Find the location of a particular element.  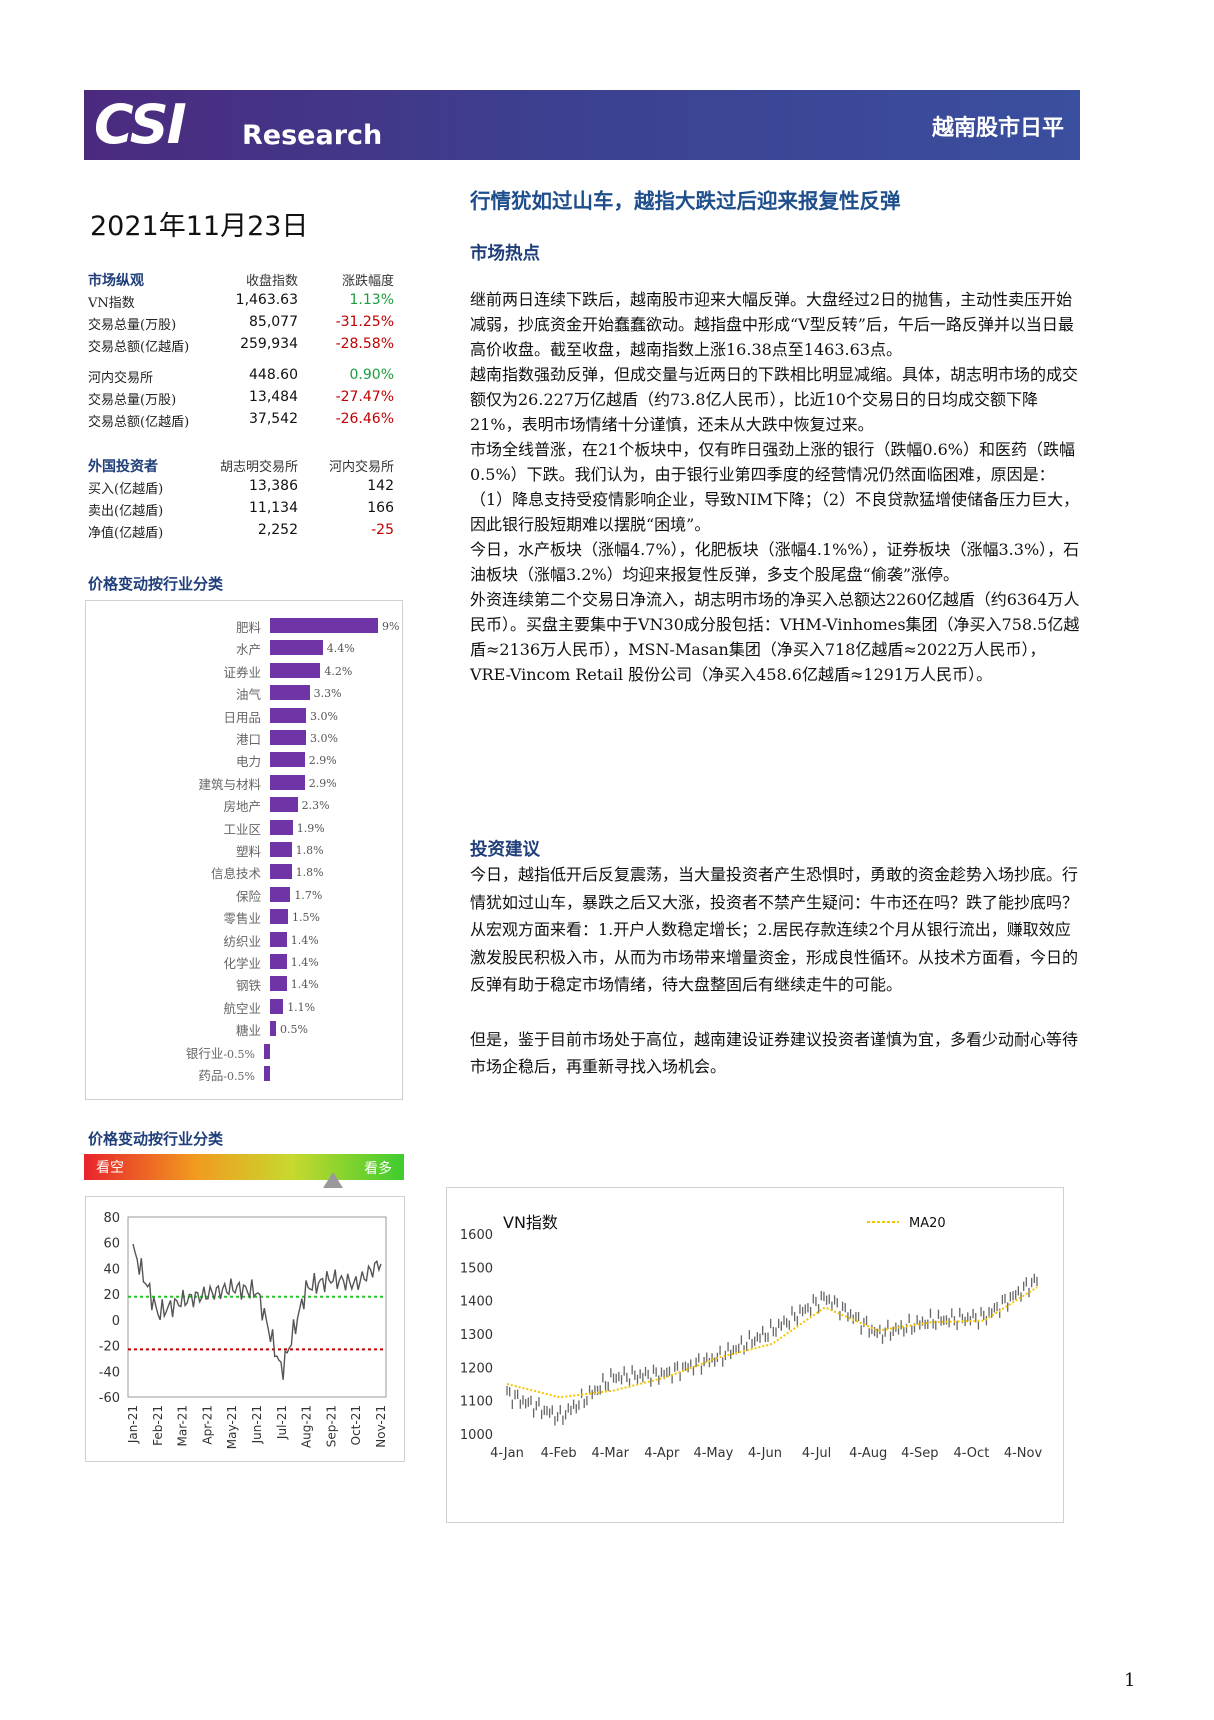

header-banner: CSI Research 越南股市日平 is located at coordinates (582, 125).